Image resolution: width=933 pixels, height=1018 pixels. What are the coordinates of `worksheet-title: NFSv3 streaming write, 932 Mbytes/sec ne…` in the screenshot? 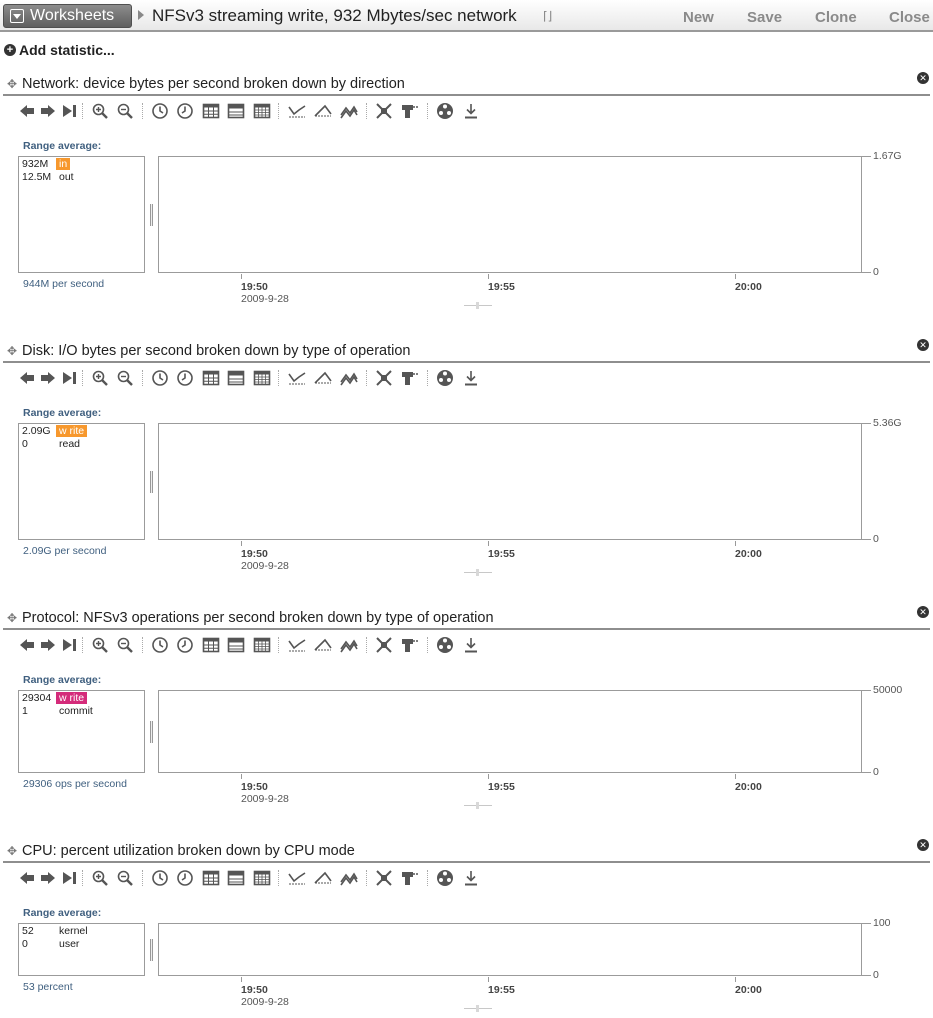 It's located at (334, 15).